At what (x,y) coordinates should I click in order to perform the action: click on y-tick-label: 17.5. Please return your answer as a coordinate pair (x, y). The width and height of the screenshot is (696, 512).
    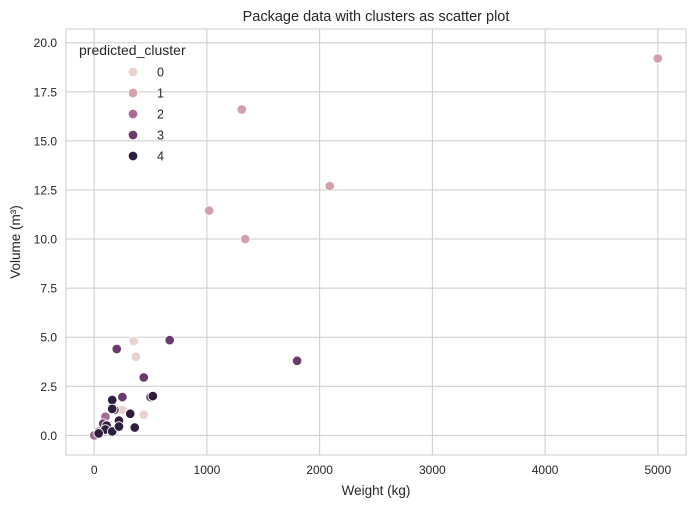
    Looking at the image, I should click on (46, 92).